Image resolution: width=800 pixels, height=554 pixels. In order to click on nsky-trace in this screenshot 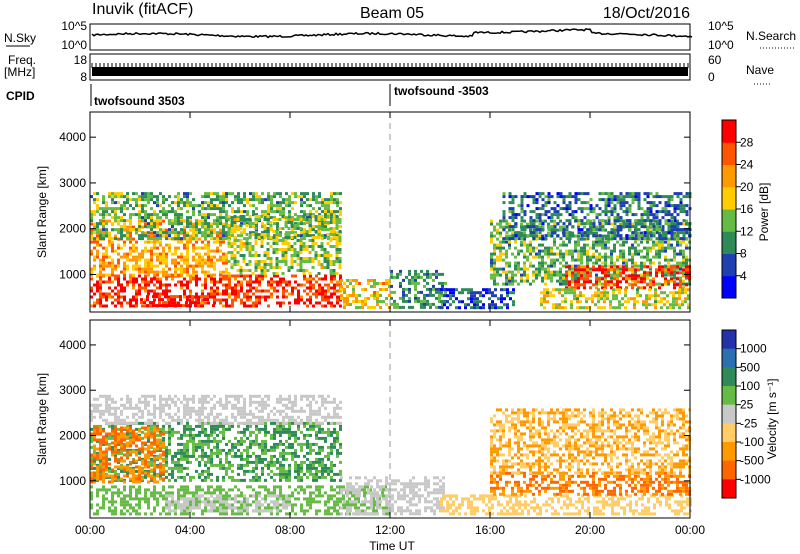, I will do `click(392, 33)`.